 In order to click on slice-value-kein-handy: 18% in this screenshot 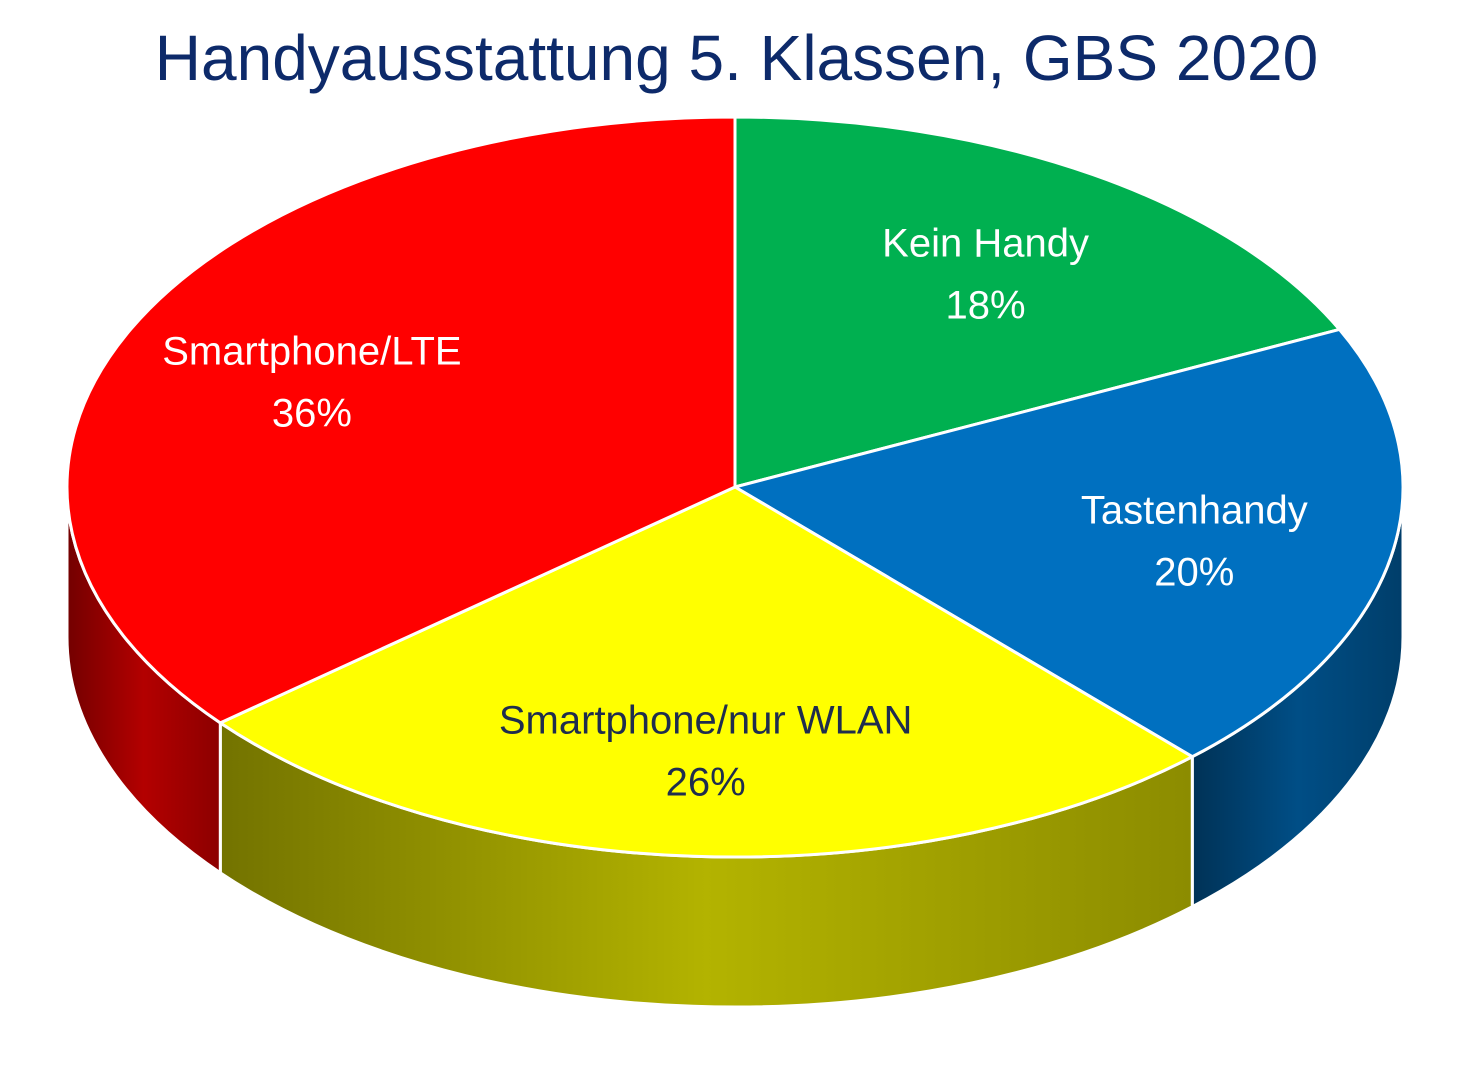, I will do `click(986, 305)`.